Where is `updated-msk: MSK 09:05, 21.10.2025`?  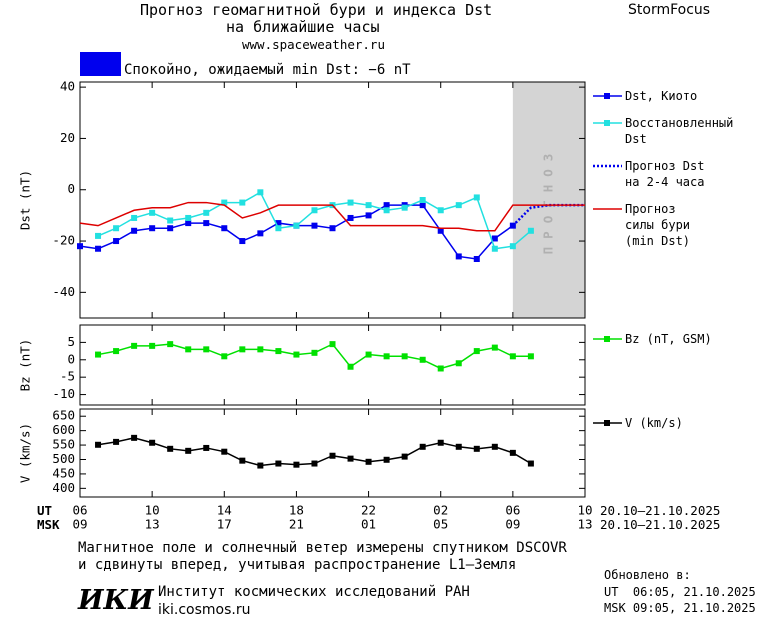 updated-msk: MSK 09:05, 21.10.2025 is located at coordinates (680, 608).